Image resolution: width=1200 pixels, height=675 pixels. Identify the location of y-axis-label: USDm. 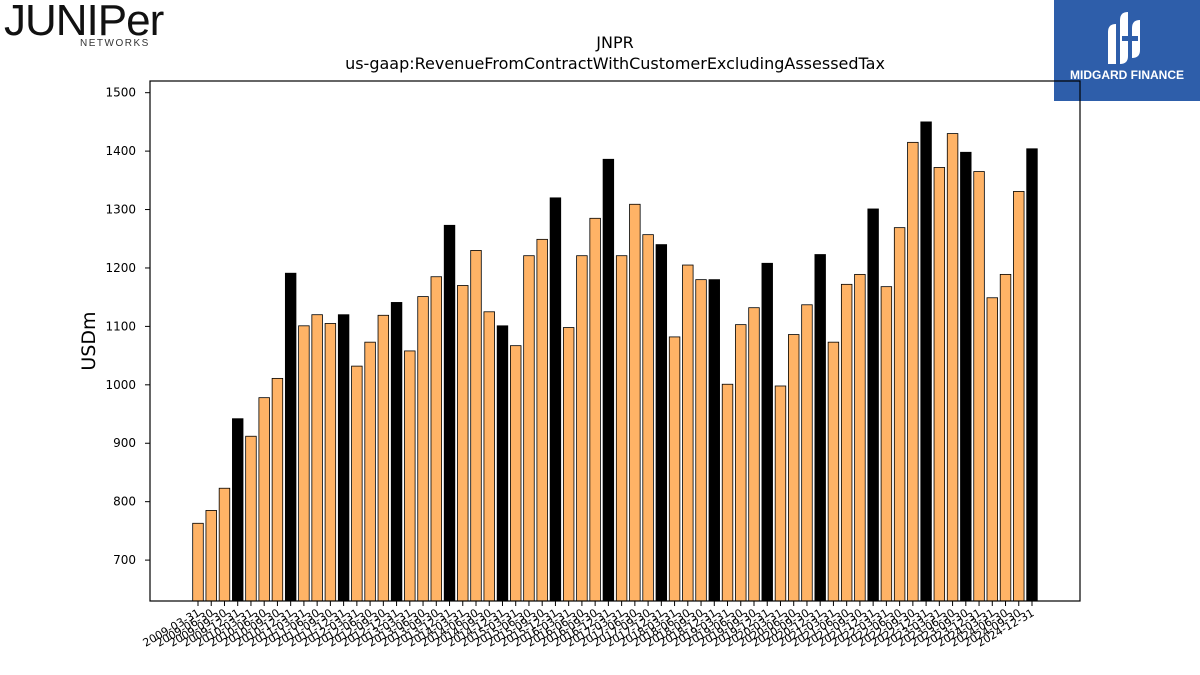
(89, 340).